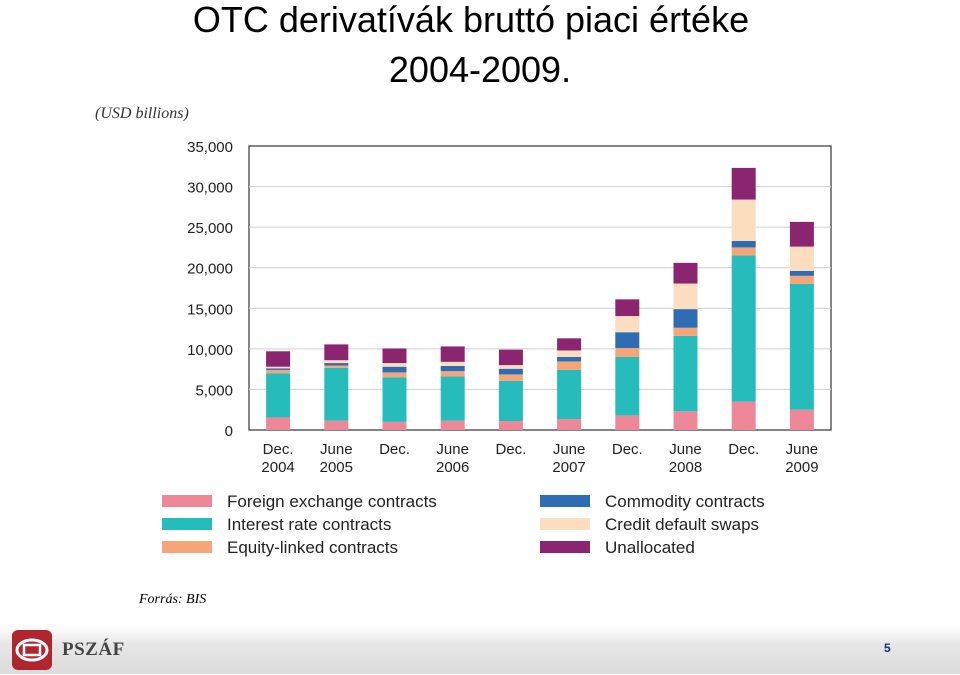  I want to click on x-tick-label: 2008, so click(685, 467).